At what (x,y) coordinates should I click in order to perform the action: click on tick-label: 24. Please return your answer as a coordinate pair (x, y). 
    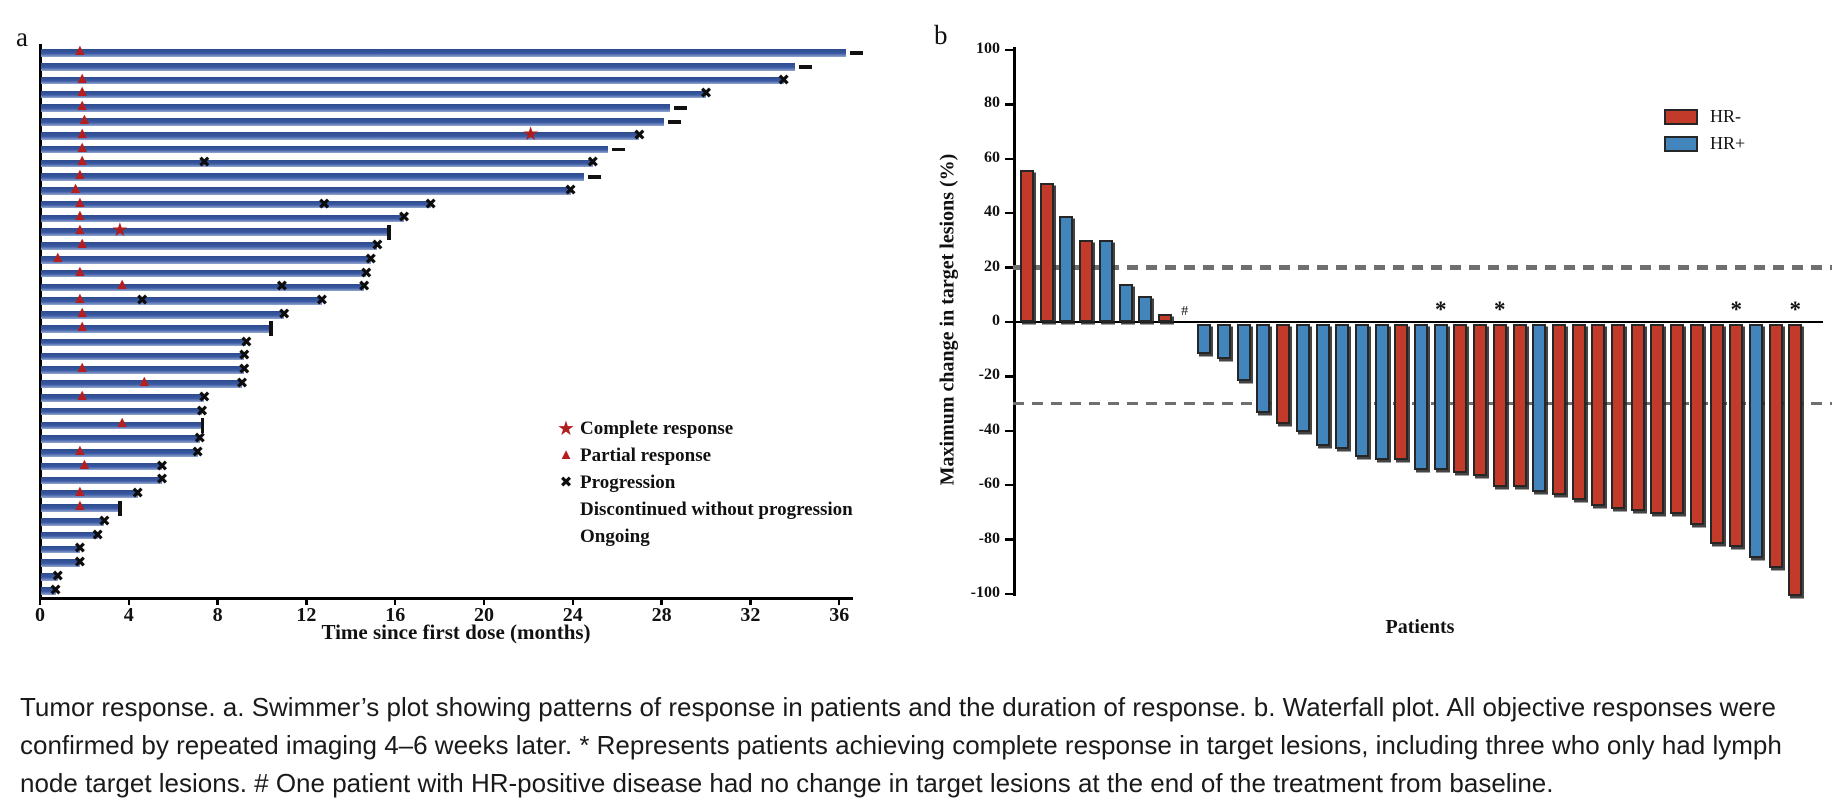
    Looking at the image, I should click on (572, 615).